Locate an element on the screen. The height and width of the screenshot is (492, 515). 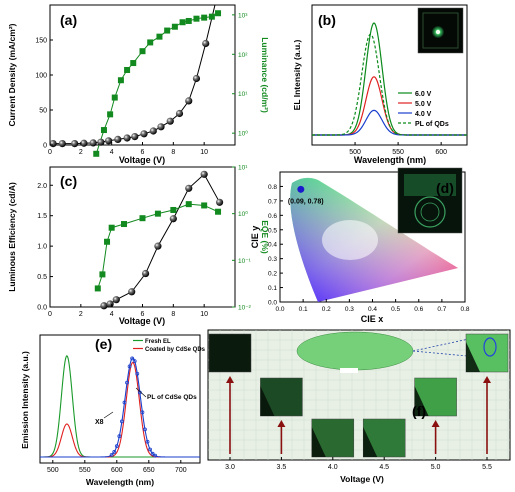
x-tick-label: 0 is located at coordinates (50, 314).